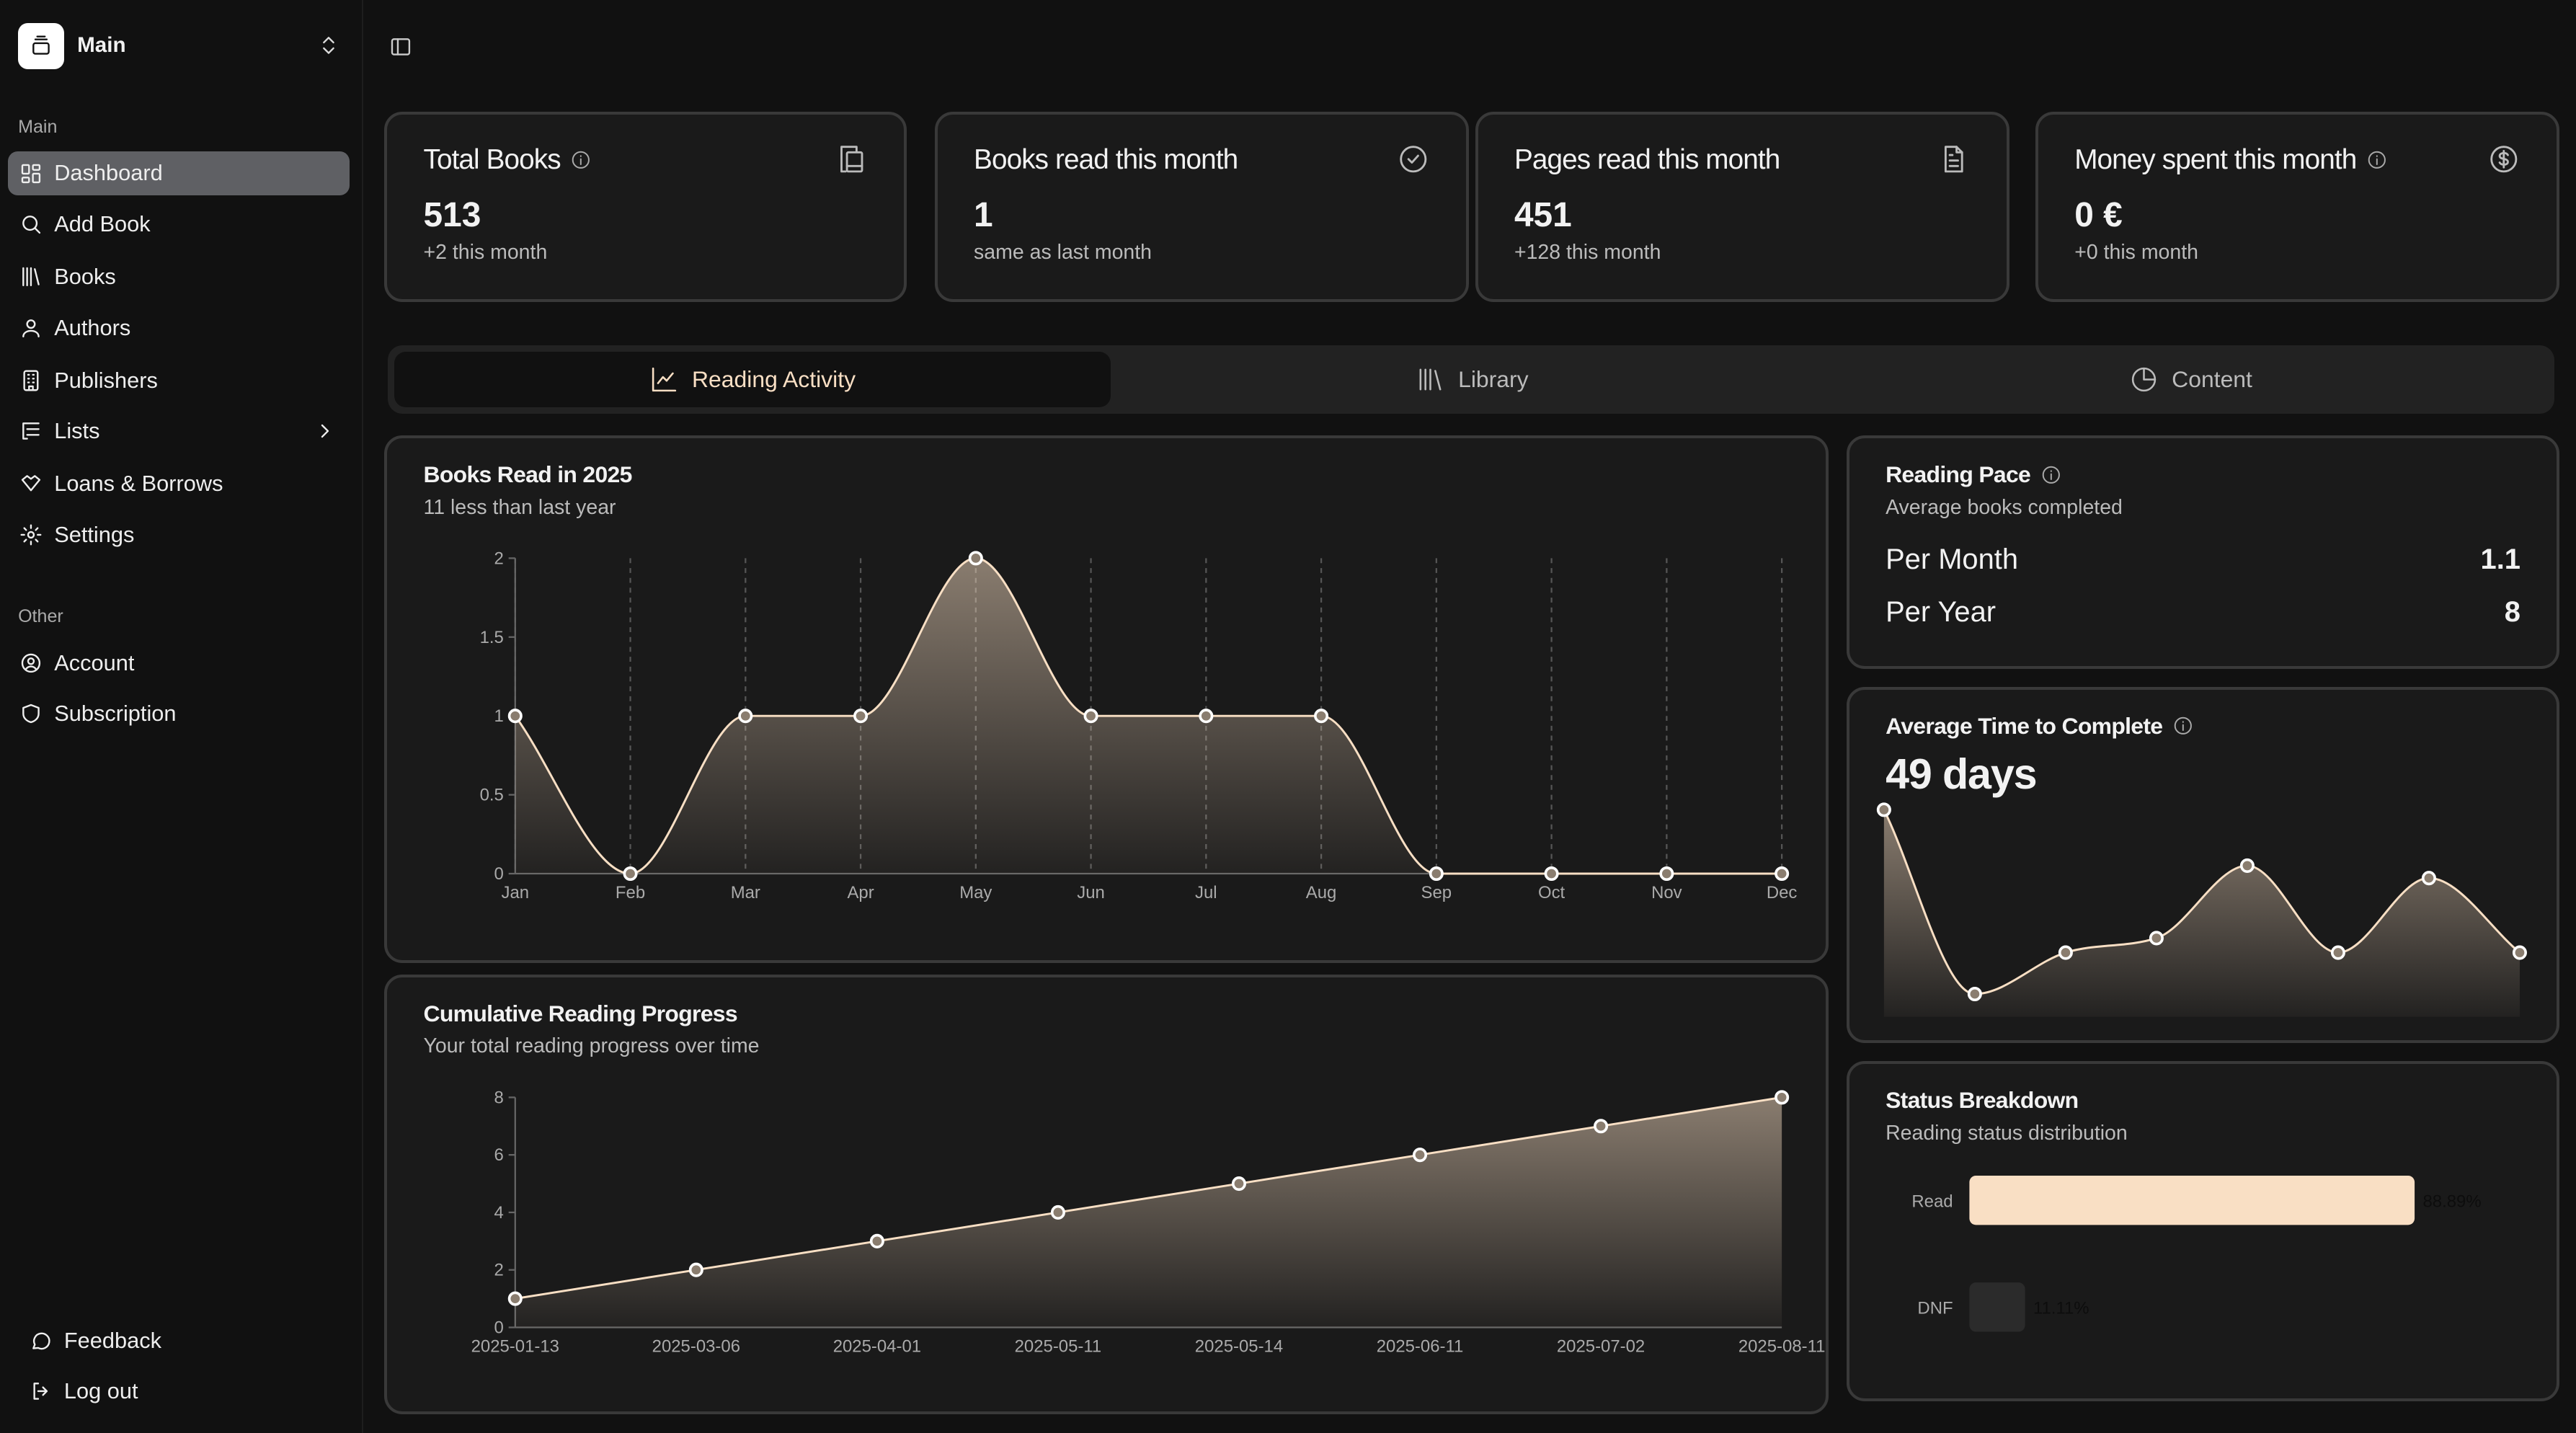 This screenshot has height=1433, width=2576. What do you see at coordinates (31, 328) in the screenshot?
I see `user-icon` at bounding box center [31, 328].